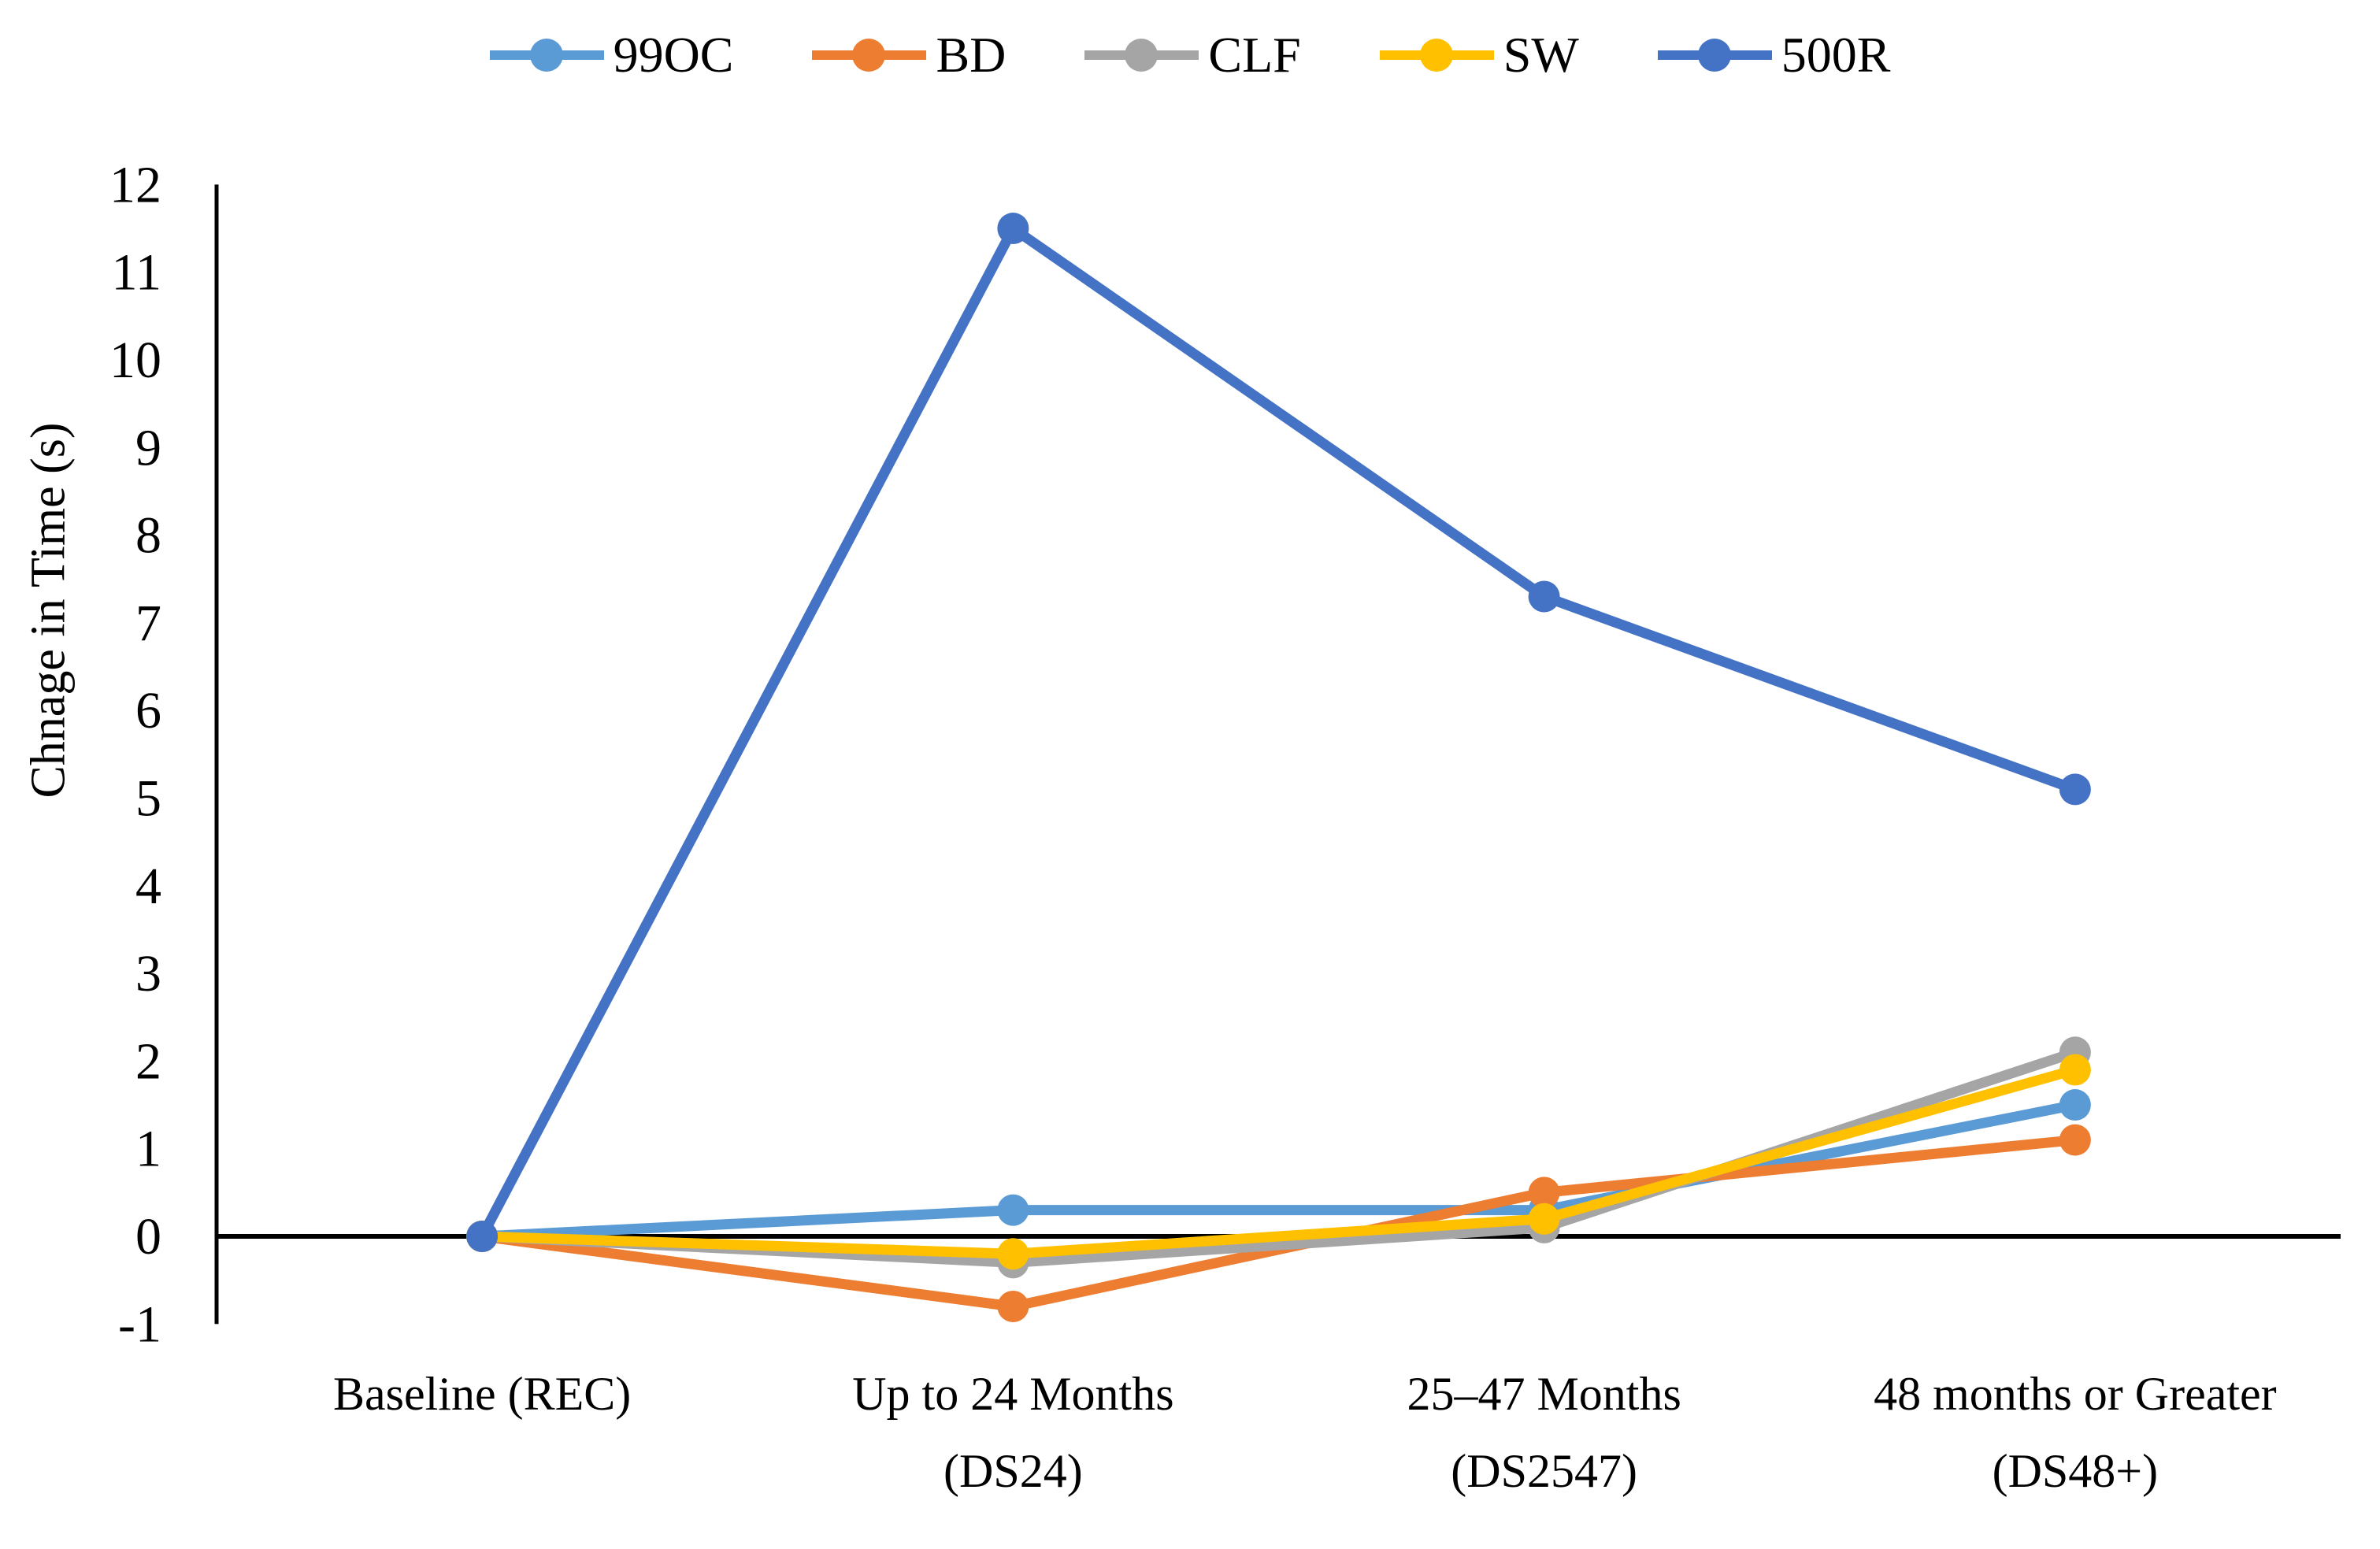 This screenshot has width=2380, height=1549. Describe the element at coordinates (2076, 1471) in the screenshot. I see `x-category-label: (DS48+)` at that location.